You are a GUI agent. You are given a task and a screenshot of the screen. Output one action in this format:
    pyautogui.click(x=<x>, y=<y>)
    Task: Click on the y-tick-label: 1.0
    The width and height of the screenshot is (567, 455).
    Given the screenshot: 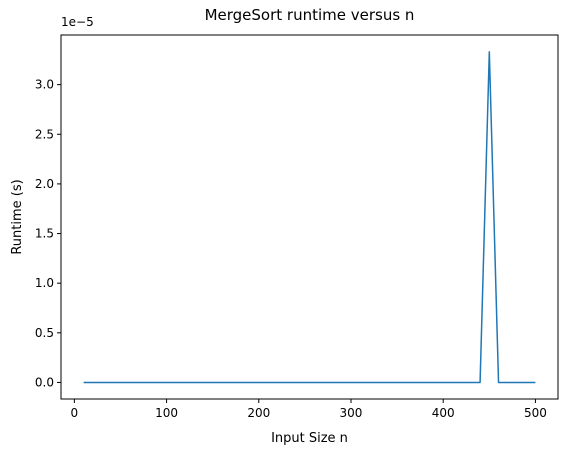 What is the action you would take?
    pyautogui.click(x=44, y=283)
    